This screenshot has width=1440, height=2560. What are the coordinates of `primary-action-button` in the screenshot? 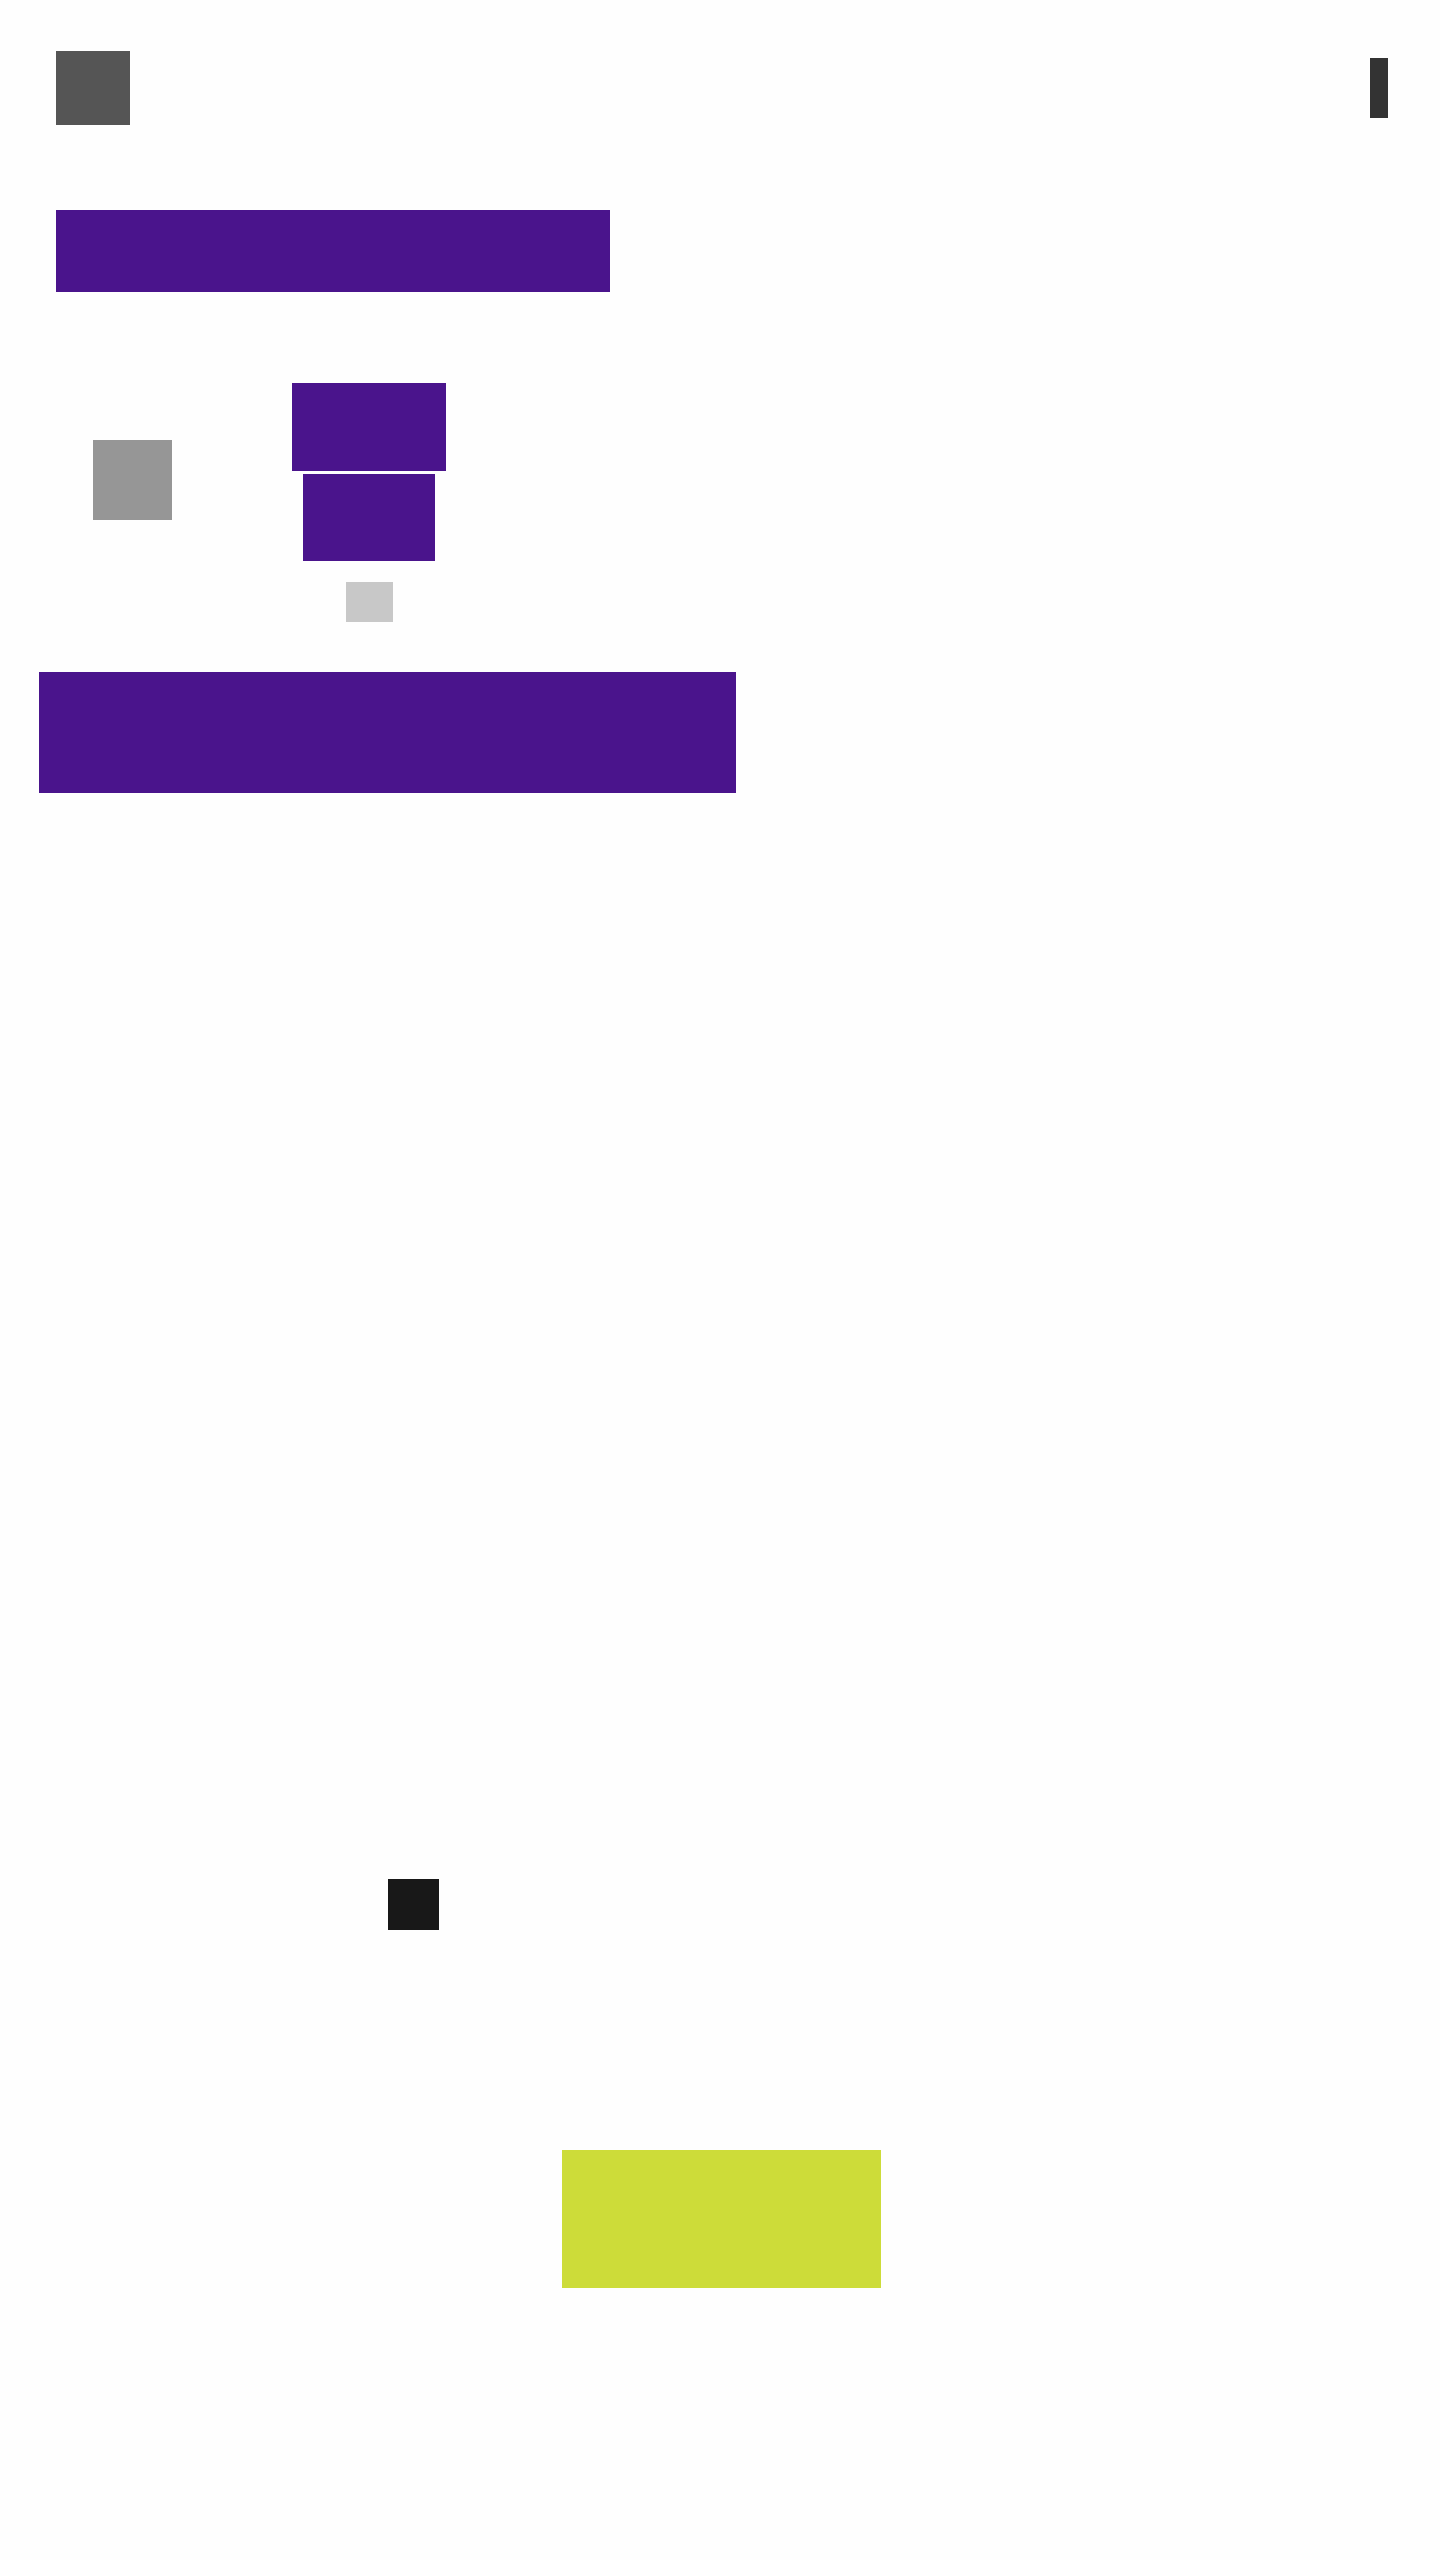 It's located at (721, 2219).